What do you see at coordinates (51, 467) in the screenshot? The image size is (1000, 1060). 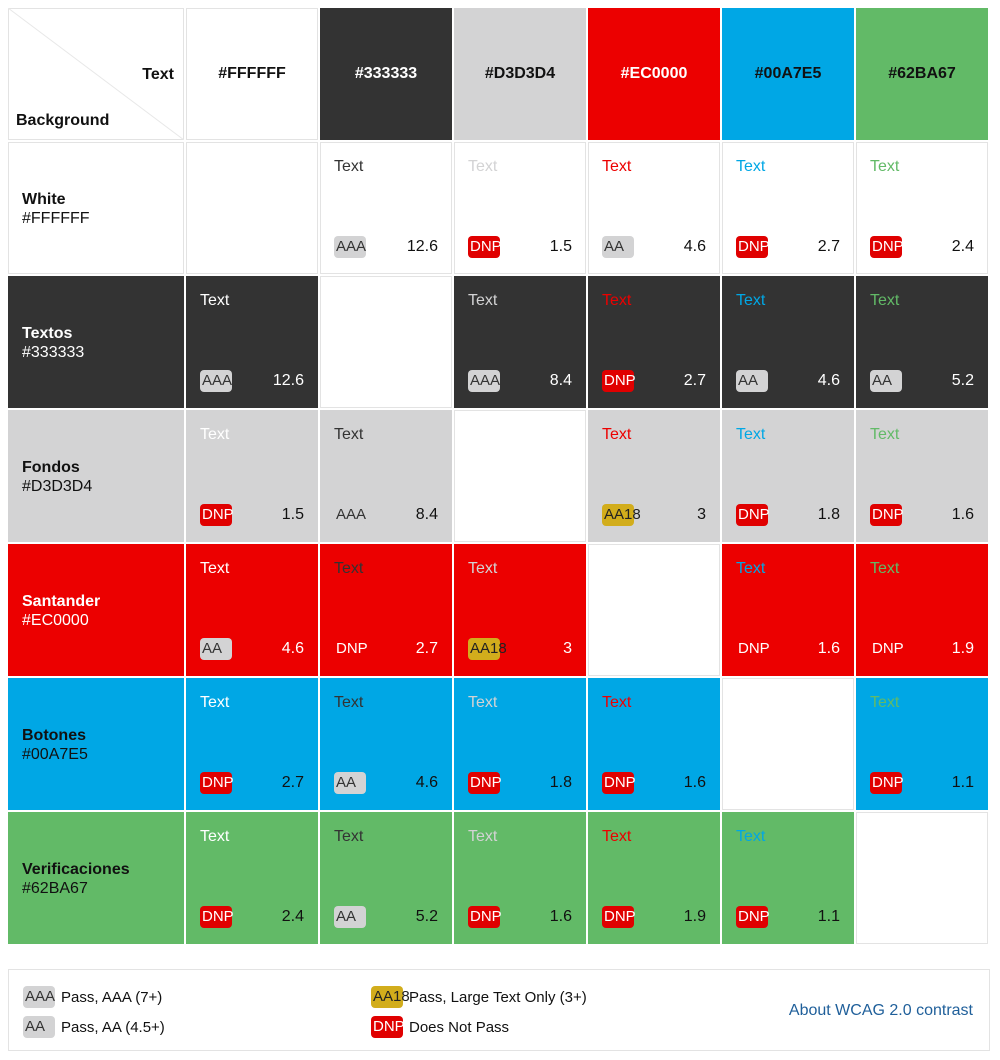 I see `row-header-name: Fondos` at bounding box center [51, 467].